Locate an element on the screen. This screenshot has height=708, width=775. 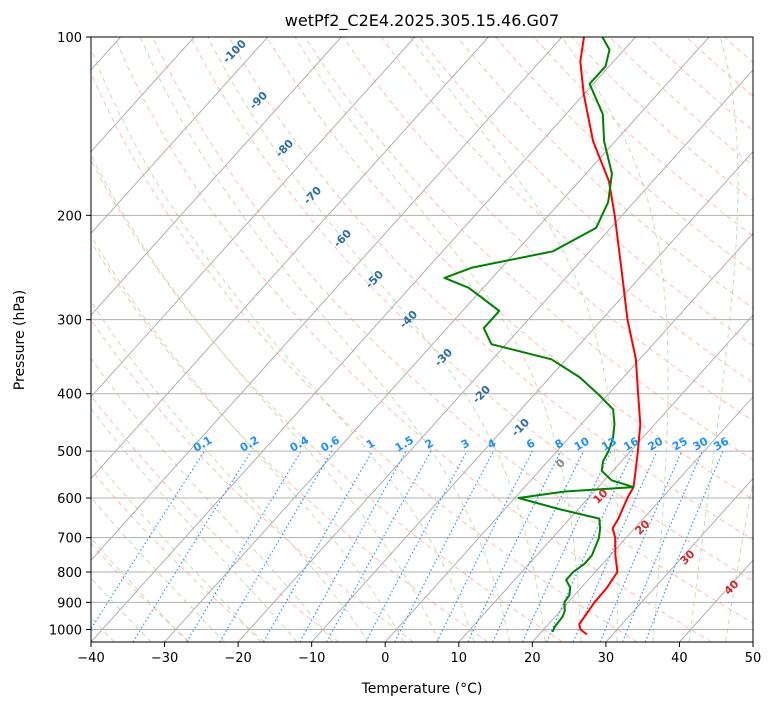
x-tick-label: −20 is located at coordinates (237, 658).